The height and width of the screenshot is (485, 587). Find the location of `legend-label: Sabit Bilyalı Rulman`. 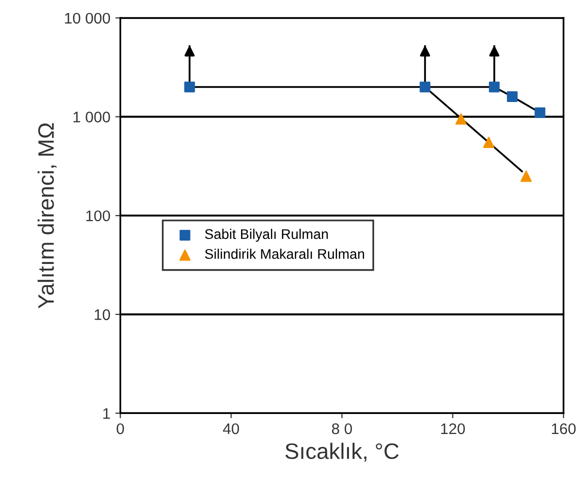

legend-label: Sabit Bilyalı Rulman is located at coordinates (266, 235).